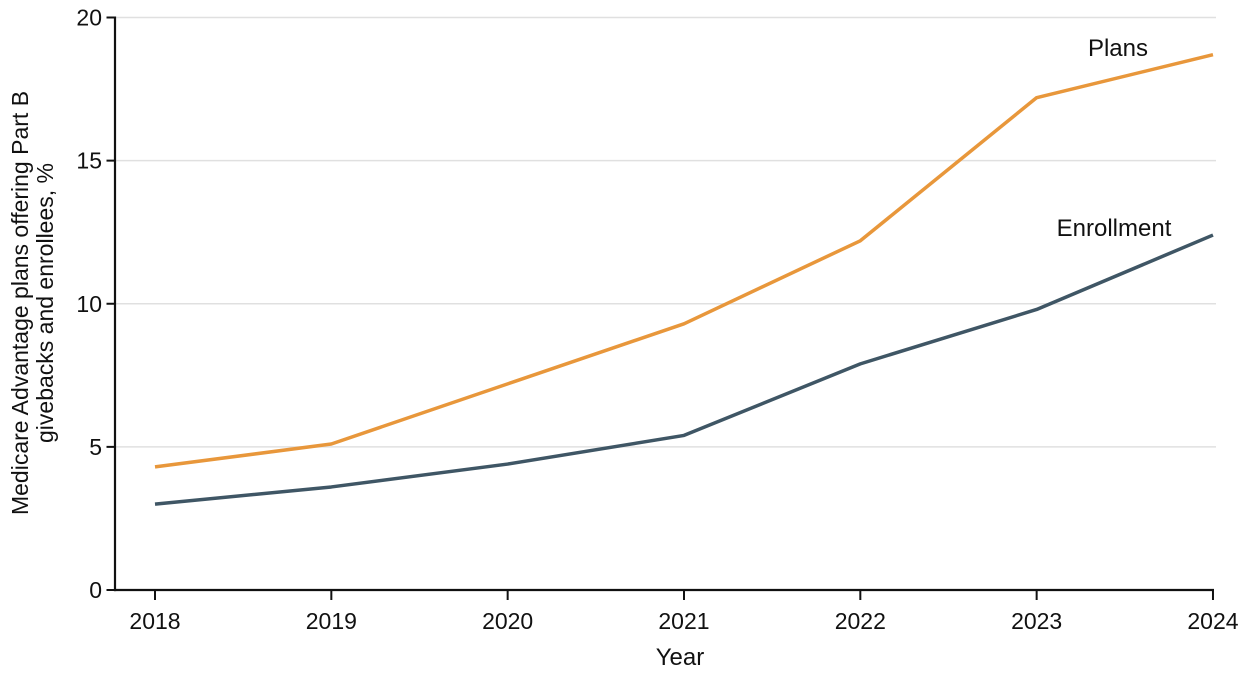 This screenshot has width=1250, height=676. Describe the element at coordinates (331, 621) in the screenshot. I see `x-tick-label-2019: 2019` at that location.